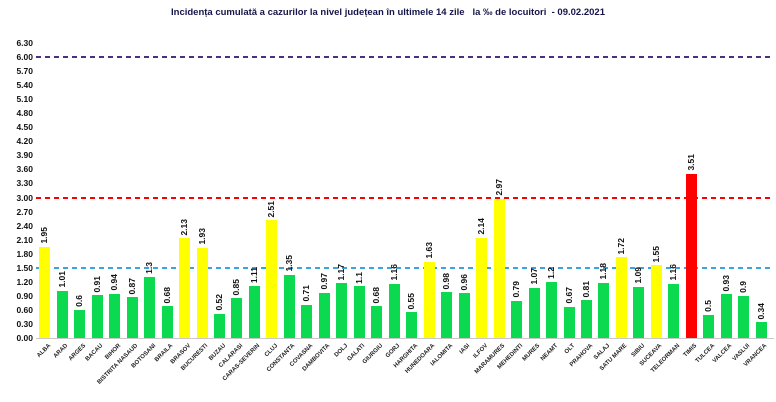 The height and width of the screenshot is (402, 776). I want to click on bar-bistrita-nasaud, so click(132, 317).